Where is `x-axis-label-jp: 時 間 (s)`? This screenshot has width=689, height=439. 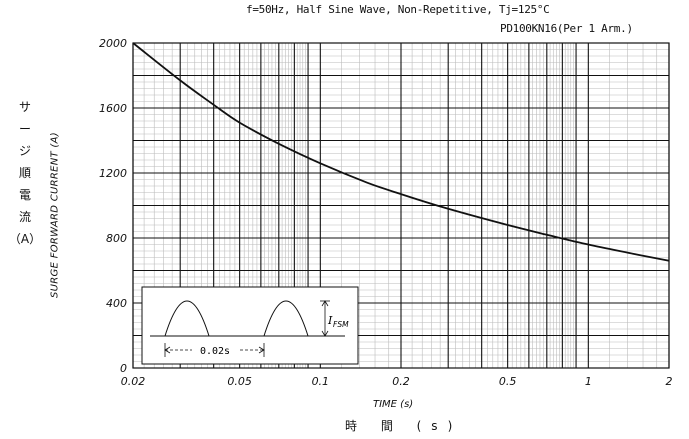 x-axis-label-jp: 時 間 (s) is located at coordinates (404, 426).